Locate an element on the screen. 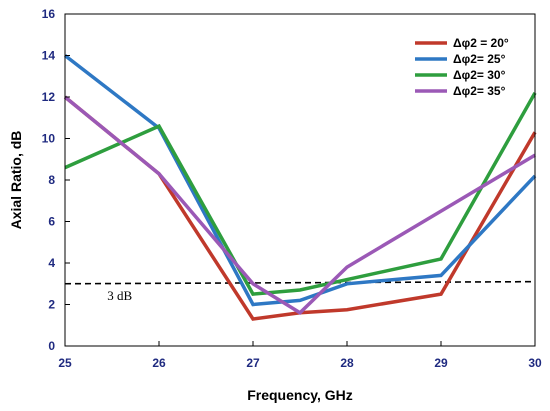 This screenshot has height=411, width=550. y-tick-label: 14 is located at coordinates (49, 56).